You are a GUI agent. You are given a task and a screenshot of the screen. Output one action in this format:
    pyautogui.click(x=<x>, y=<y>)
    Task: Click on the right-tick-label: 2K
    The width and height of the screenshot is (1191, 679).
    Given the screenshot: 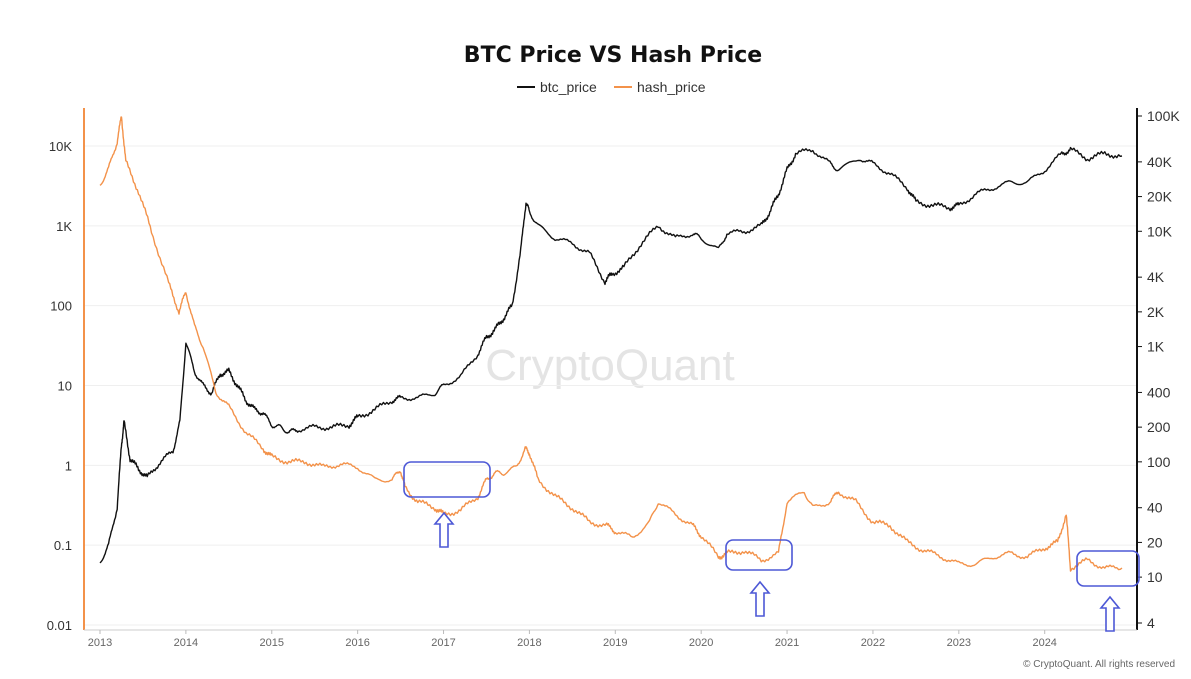 What is the action you would take?
    pyautogui.click(x=1156, y=312)
    